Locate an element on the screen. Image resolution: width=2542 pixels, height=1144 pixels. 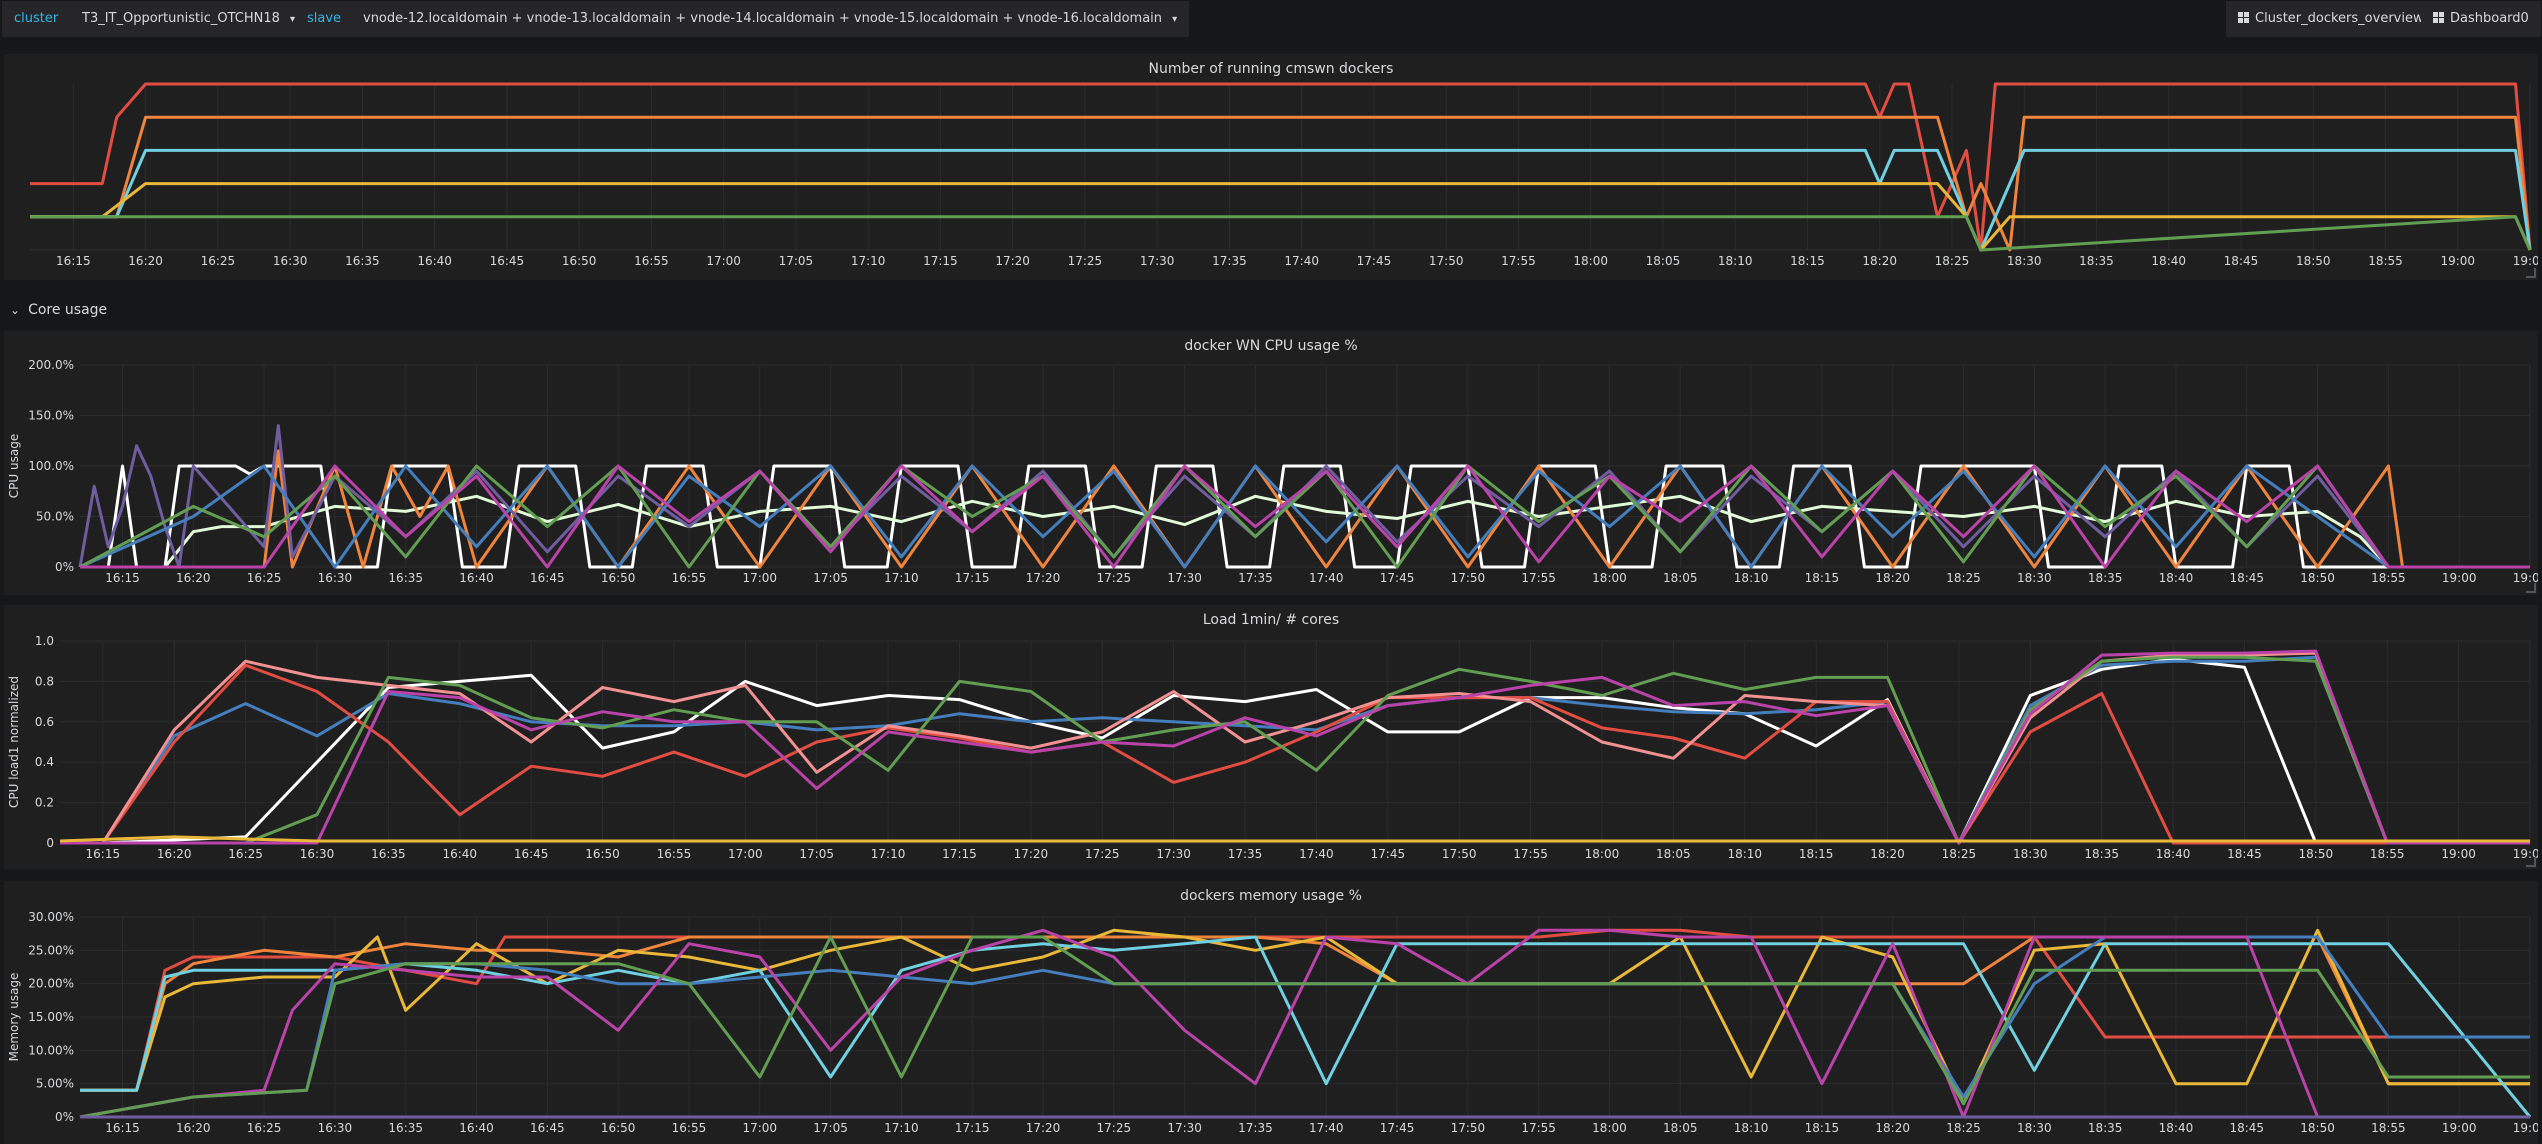
x-tick-label: 17:25 is located at coordinates (1114, 1128).